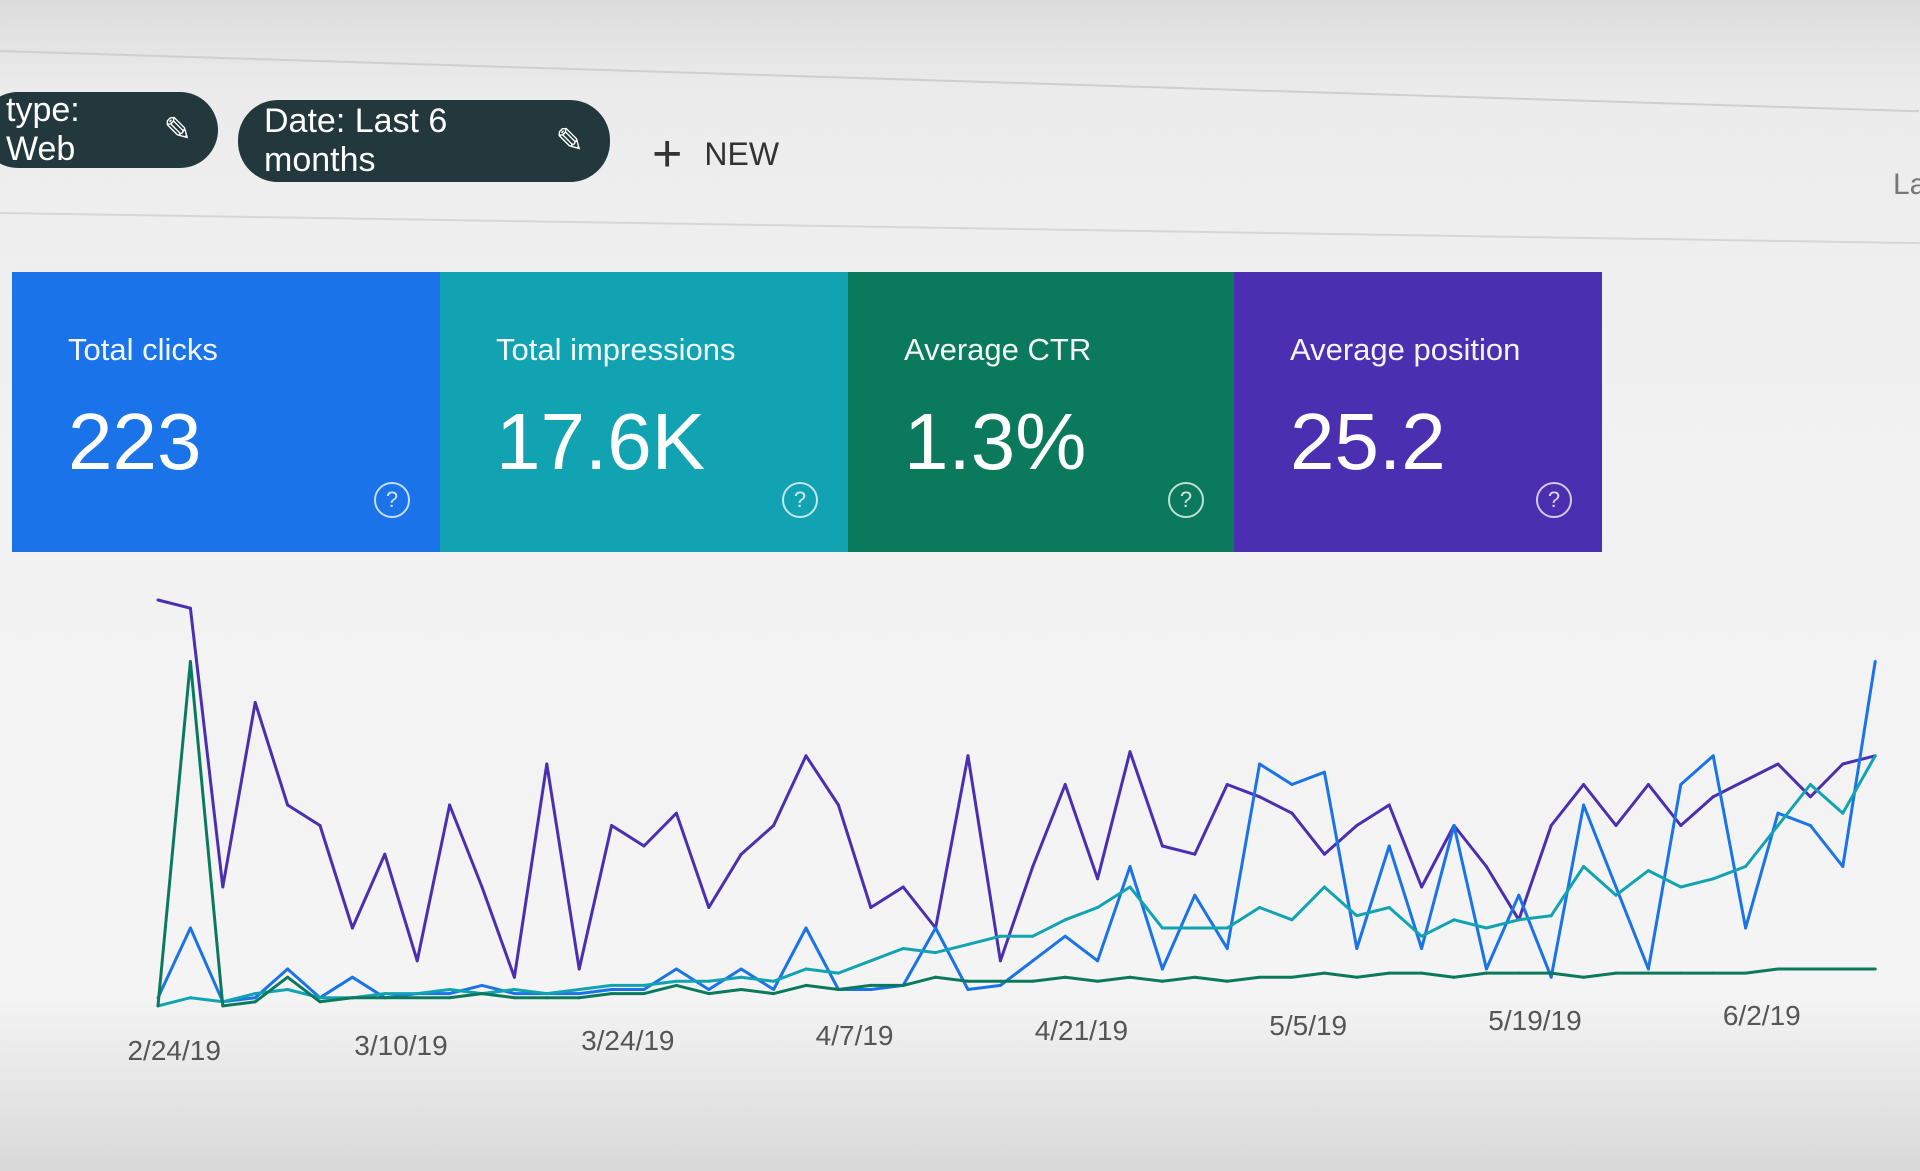  I want to click on card-average-position: Average position 25.2 ?, so click(1418, 412).